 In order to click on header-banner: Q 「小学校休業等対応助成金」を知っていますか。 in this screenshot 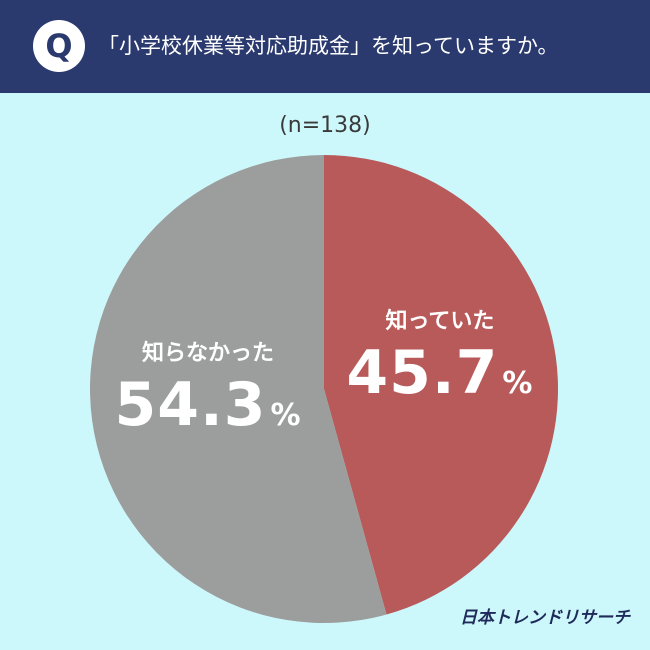, I will do `click(325, 46)`.